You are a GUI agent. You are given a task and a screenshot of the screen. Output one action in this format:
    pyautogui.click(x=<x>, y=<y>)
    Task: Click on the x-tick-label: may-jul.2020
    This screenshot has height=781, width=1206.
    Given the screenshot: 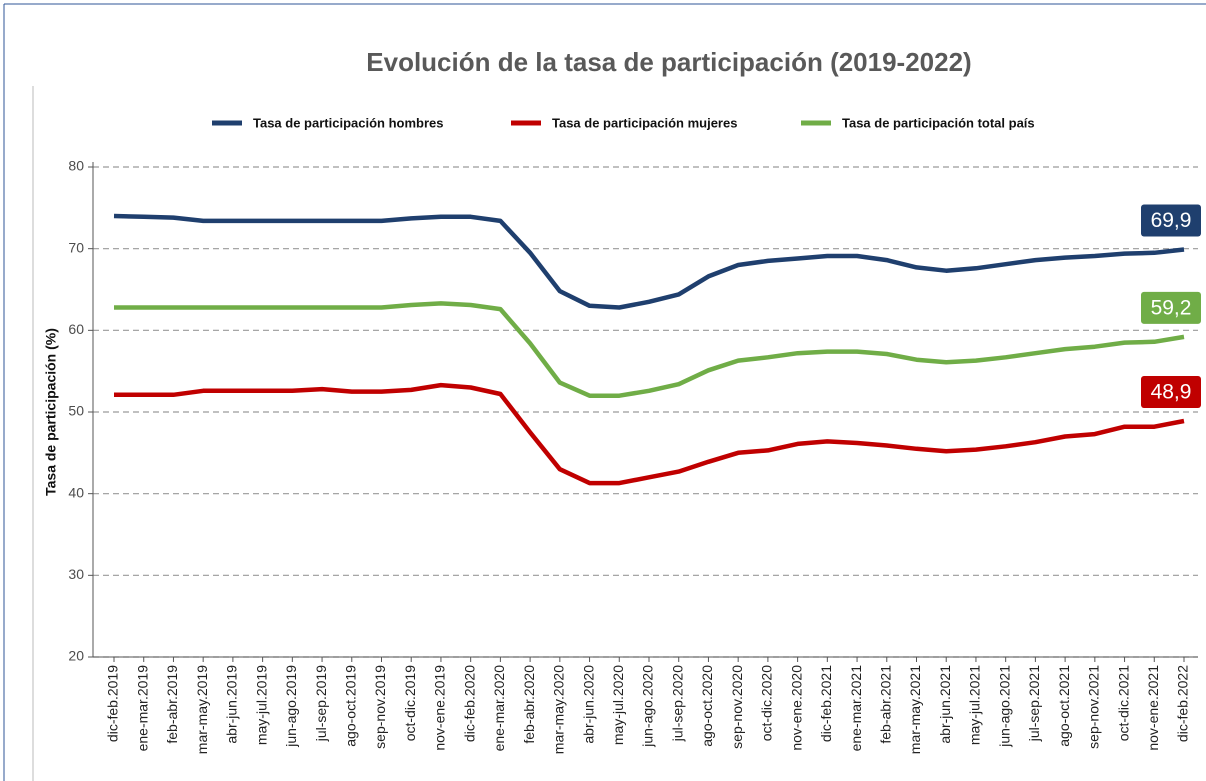 What is the action you would take?
    pyautogui.click(x=618, y=705)
    